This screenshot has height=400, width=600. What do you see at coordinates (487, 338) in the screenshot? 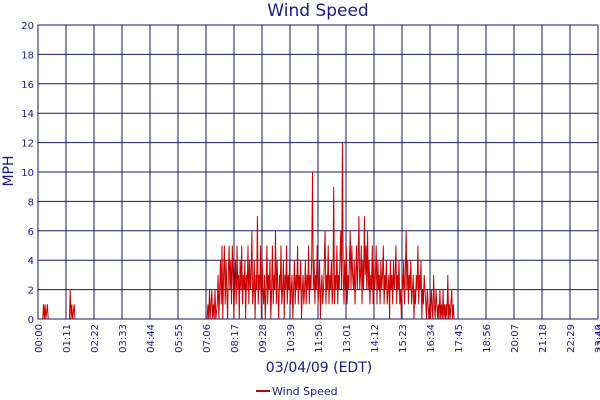
I see `x-tick-label: 18:56` at bounding box center [487, 338].